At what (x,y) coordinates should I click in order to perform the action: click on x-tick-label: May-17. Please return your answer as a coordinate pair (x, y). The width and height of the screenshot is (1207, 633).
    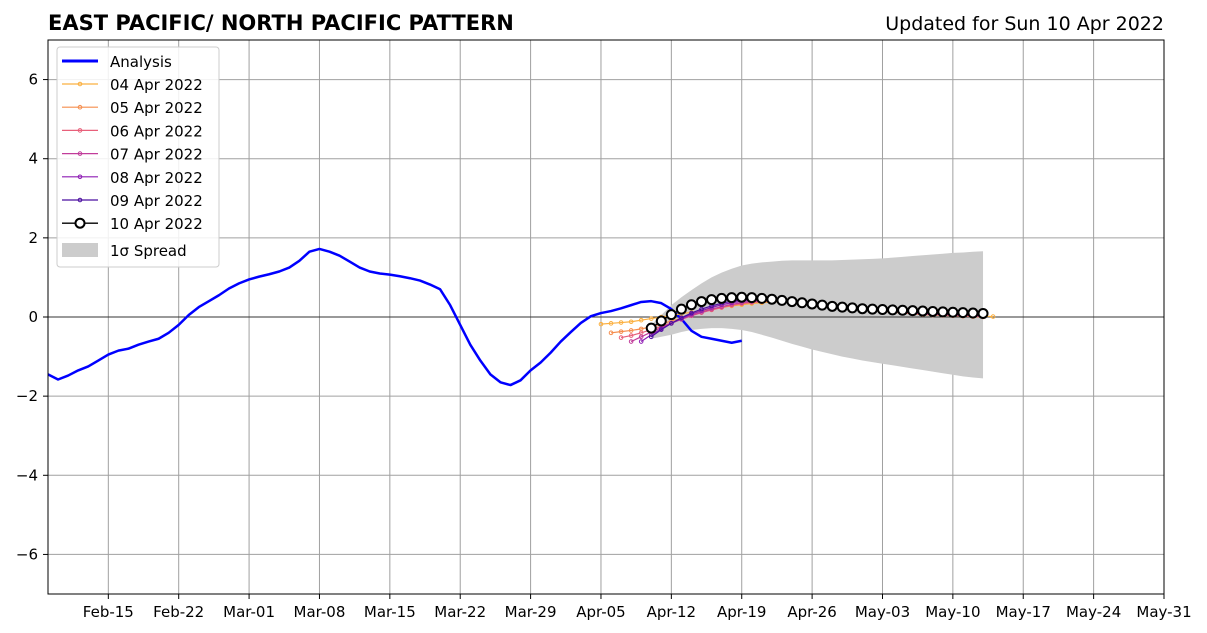
    Looking at the image, I should click on (1023, 612).